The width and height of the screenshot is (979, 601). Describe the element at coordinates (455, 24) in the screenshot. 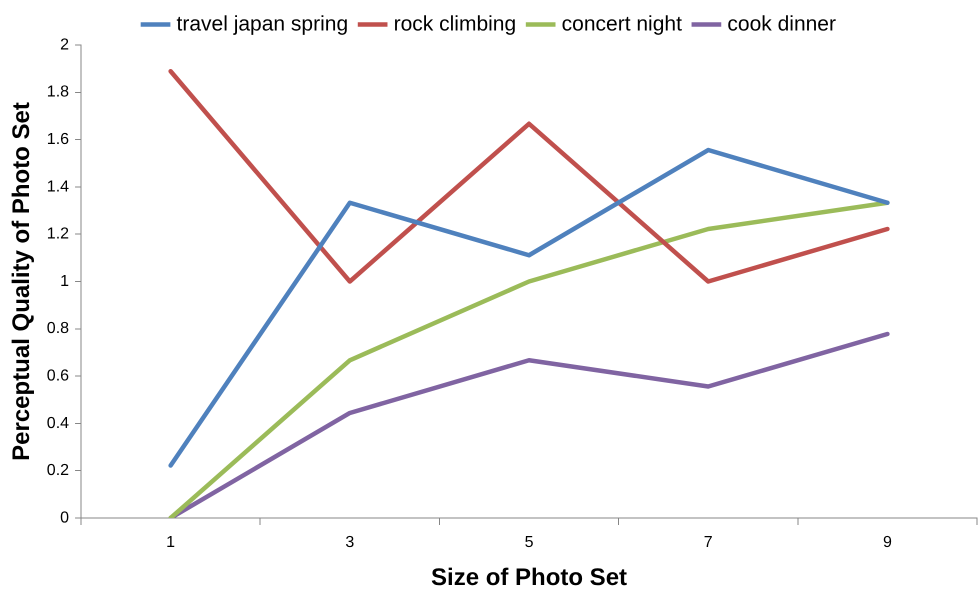

I see `legend-label: rock climbing` at that location.